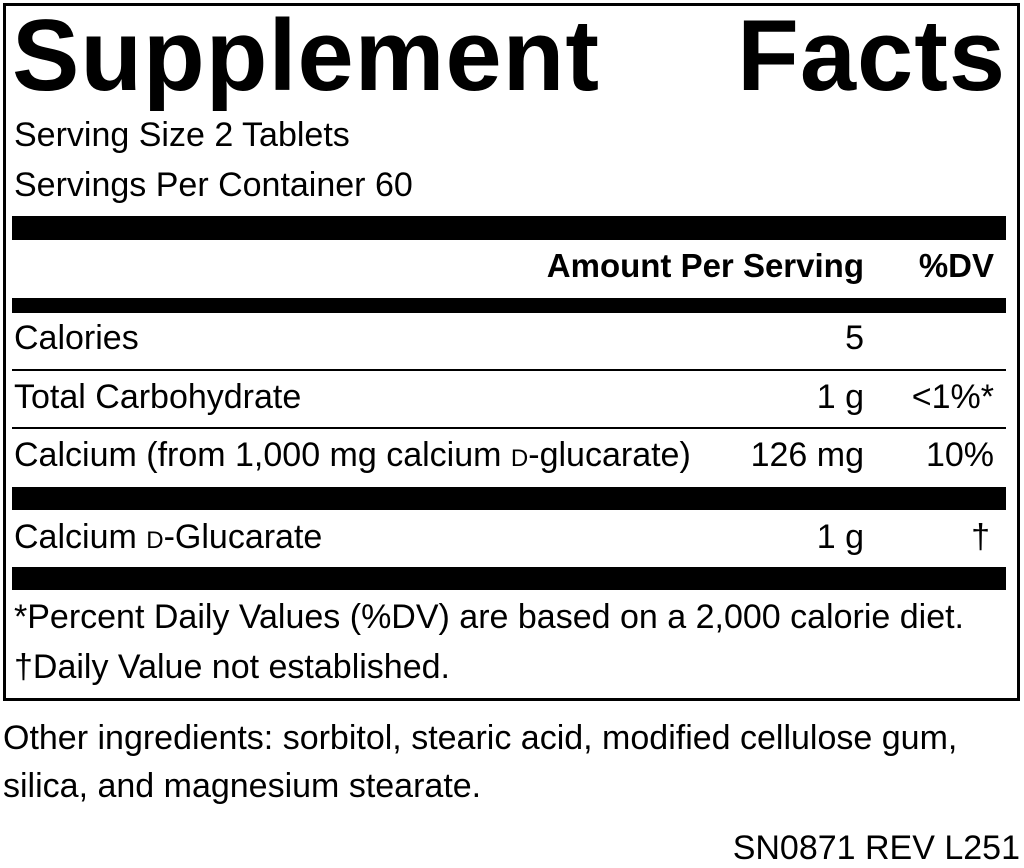 The height and width of the screenshot is (868, 1024). Describe the element at coordinates (80, 537) in the screenshot. I see `name-part: Calcium` at that location.